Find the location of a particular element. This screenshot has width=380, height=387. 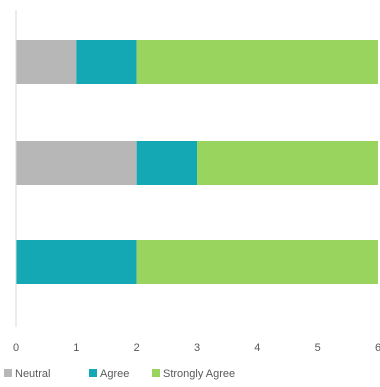

x-tick-label-3: 3 is located at coordinates (197, 348).